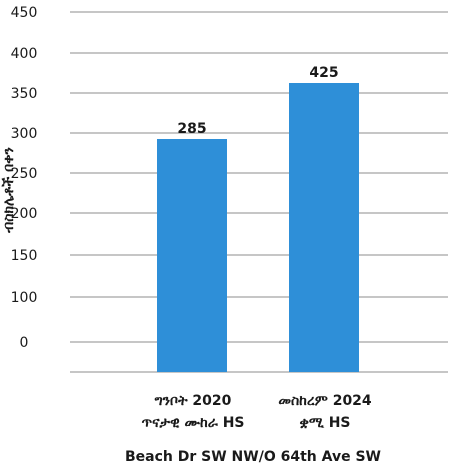 The image size is (452, 466). I want to click on y-tick-label: 200, so click(24, 214).